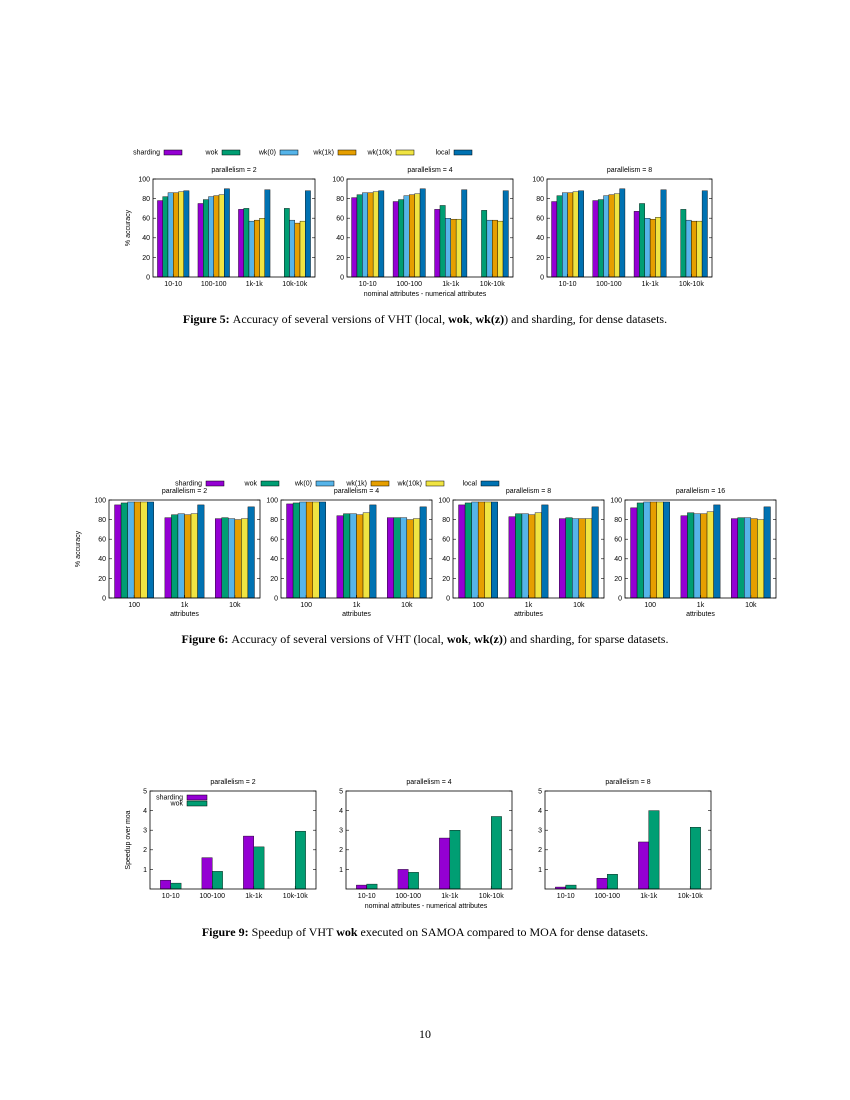 This screenshot has height=1100, width=850. I want to click on y-tick-label: 3, so click(341, 831).